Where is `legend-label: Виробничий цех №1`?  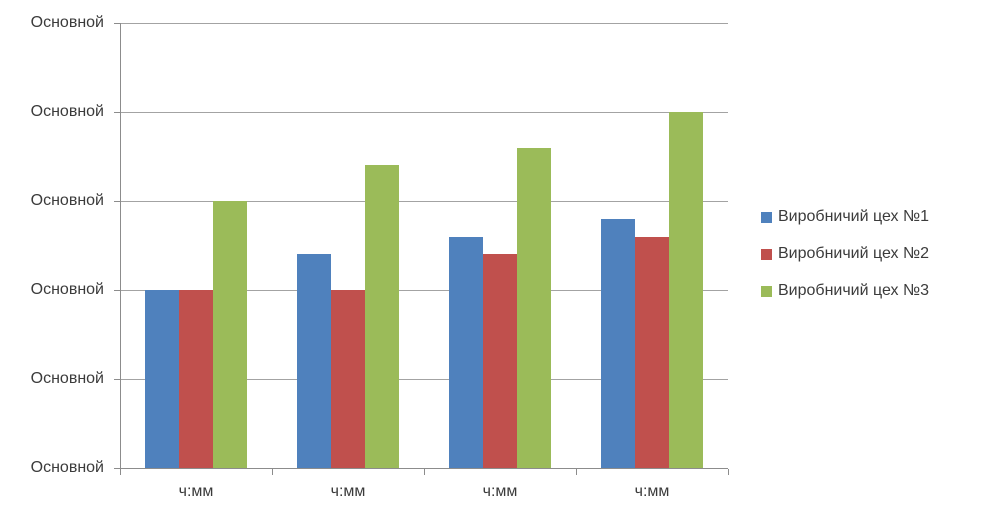
legend-label: Виробничий цех №1 is located at coordinates (854, 216).